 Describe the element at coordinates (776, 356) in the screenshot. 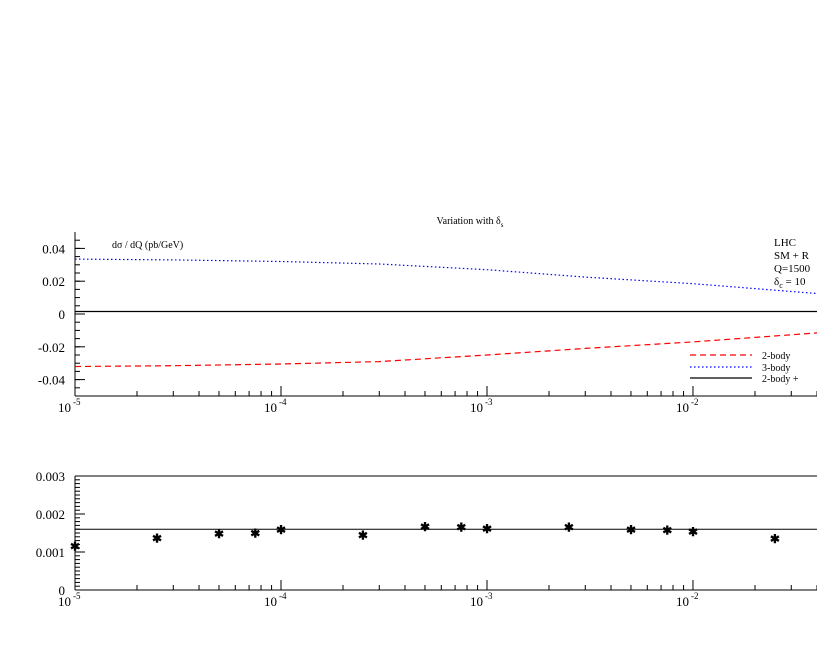

I see `legend-label: 2-body` at that location.